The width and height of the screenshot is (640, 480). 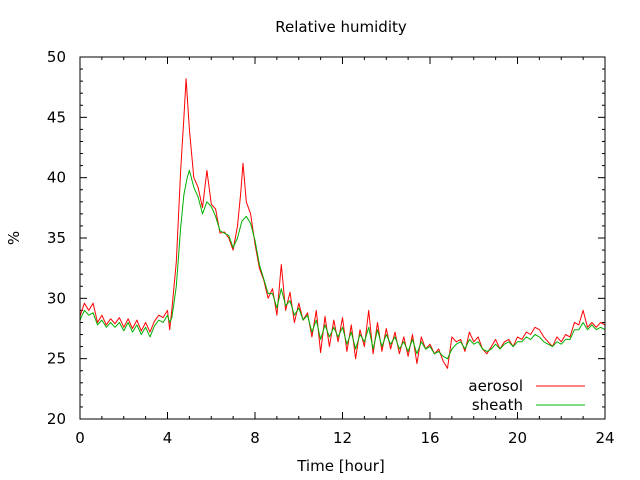 I want to click on x-tick-label: 4, so click(x=168, y=438).